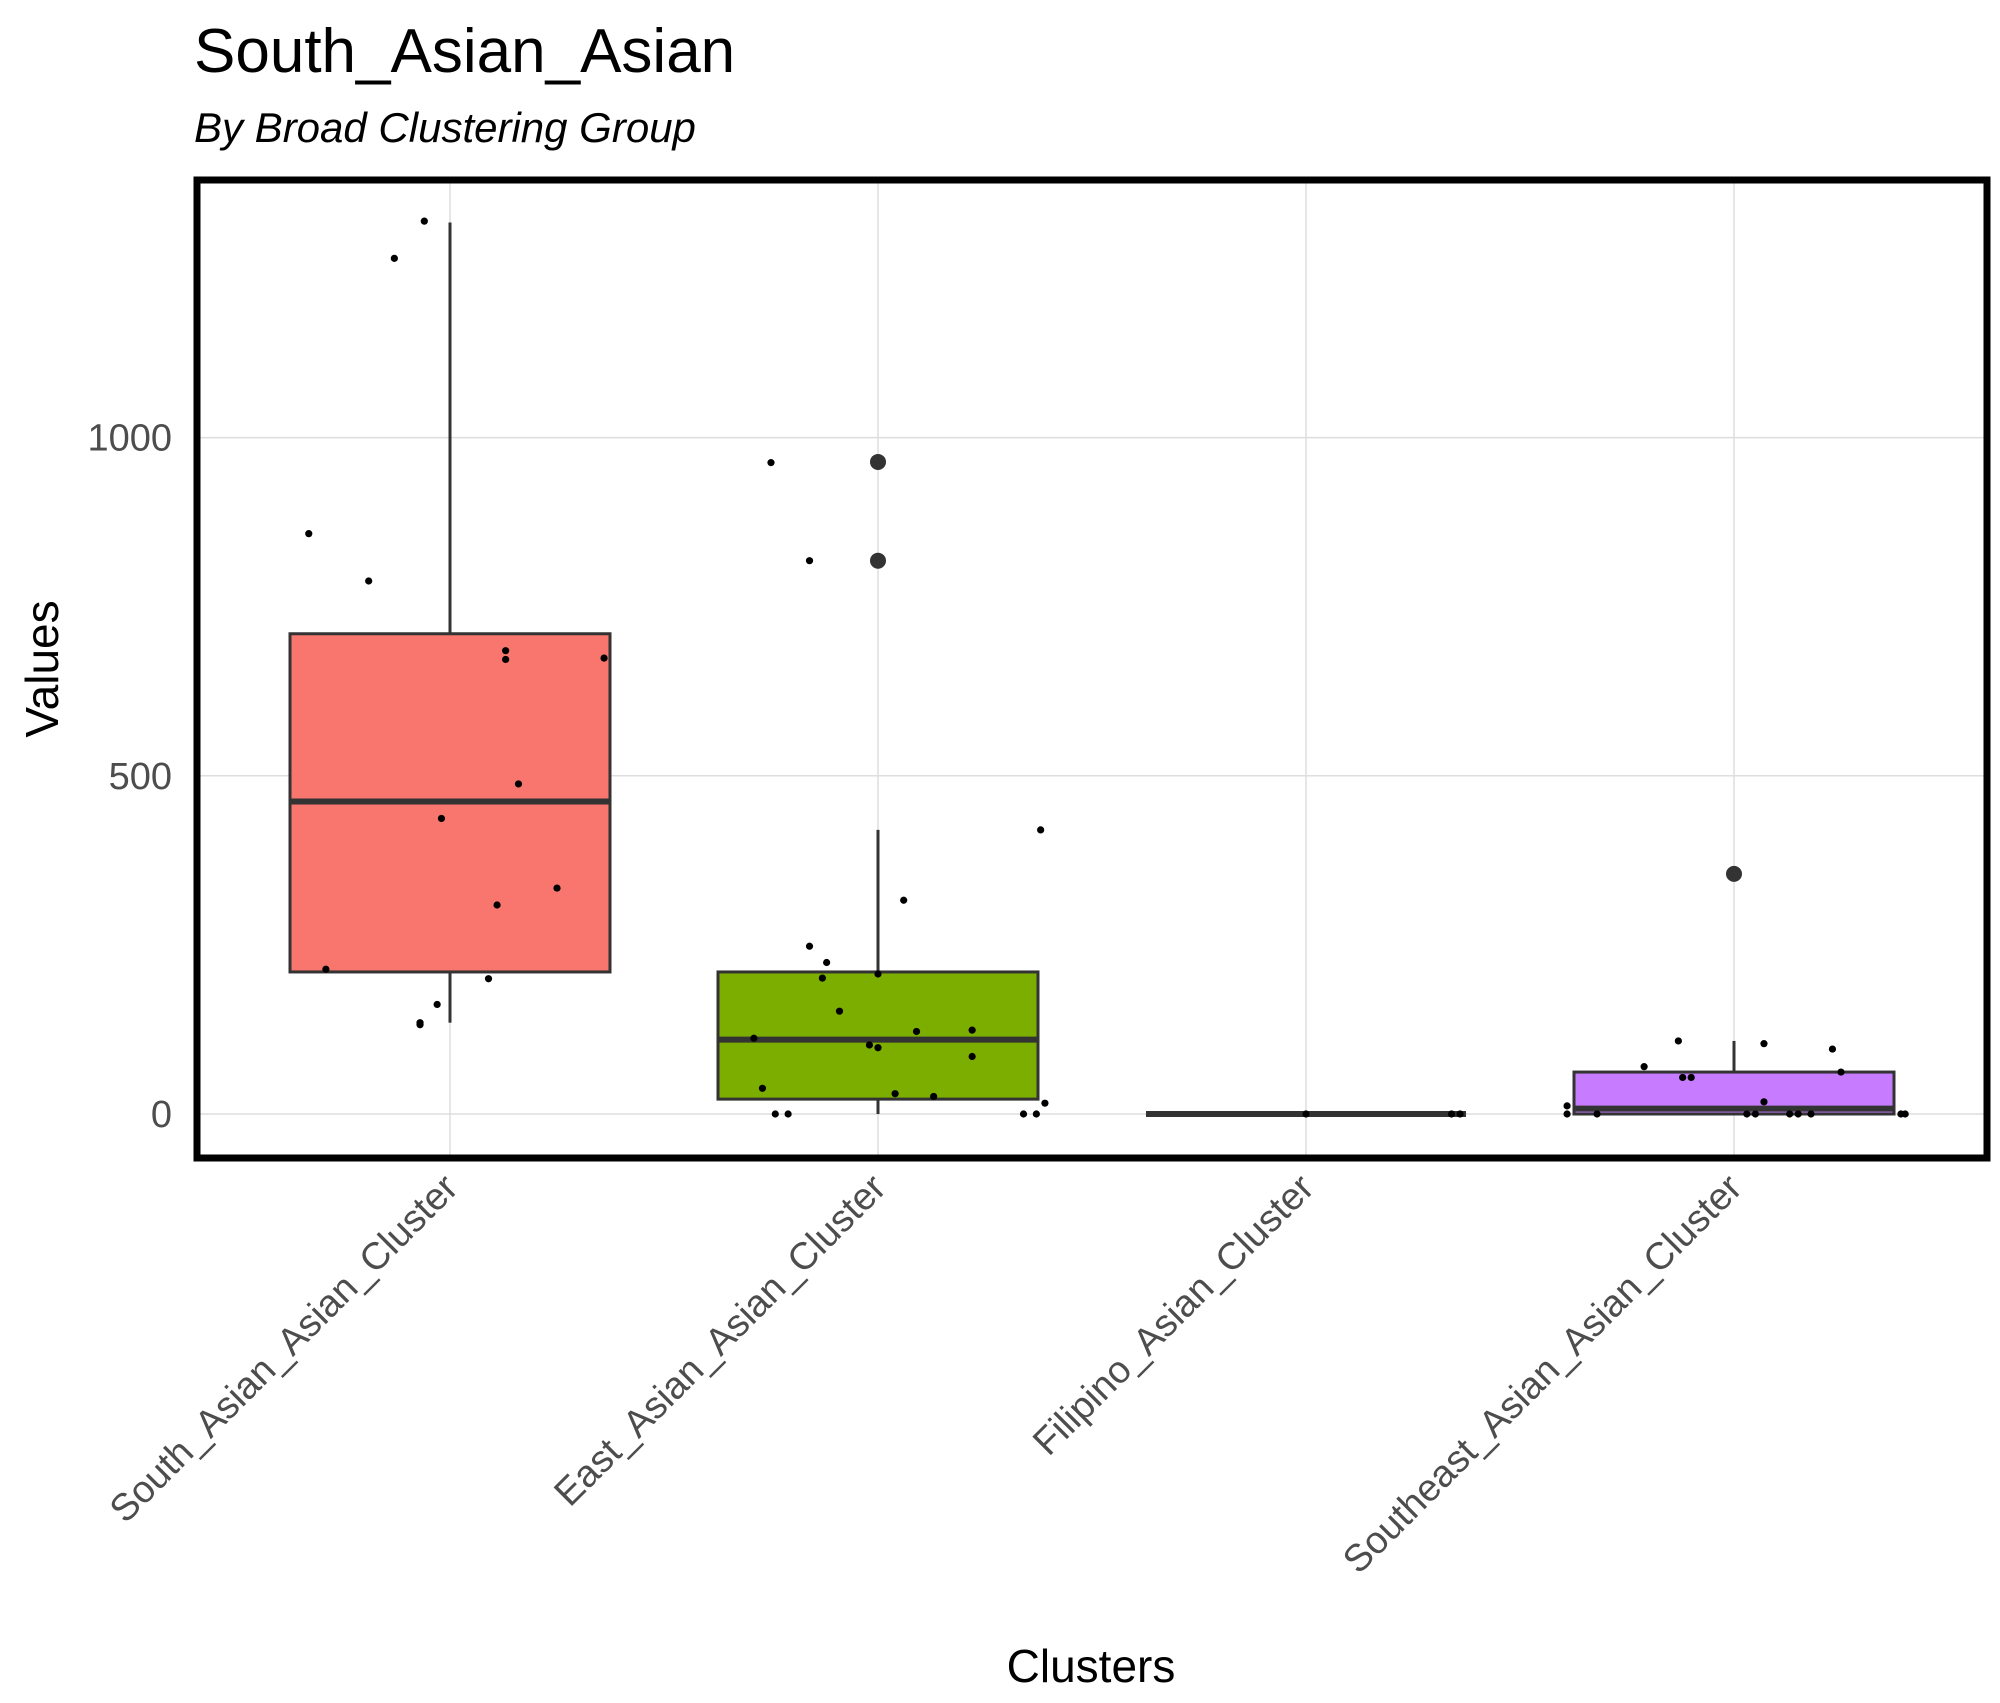 Image resolution: width=2000 pixels, height=1703 pixels. Describe the element at coordinates (721, 1340) in the screenshot. I see `x-tick-label: East_Asian_Asian_Cluster` at that location.